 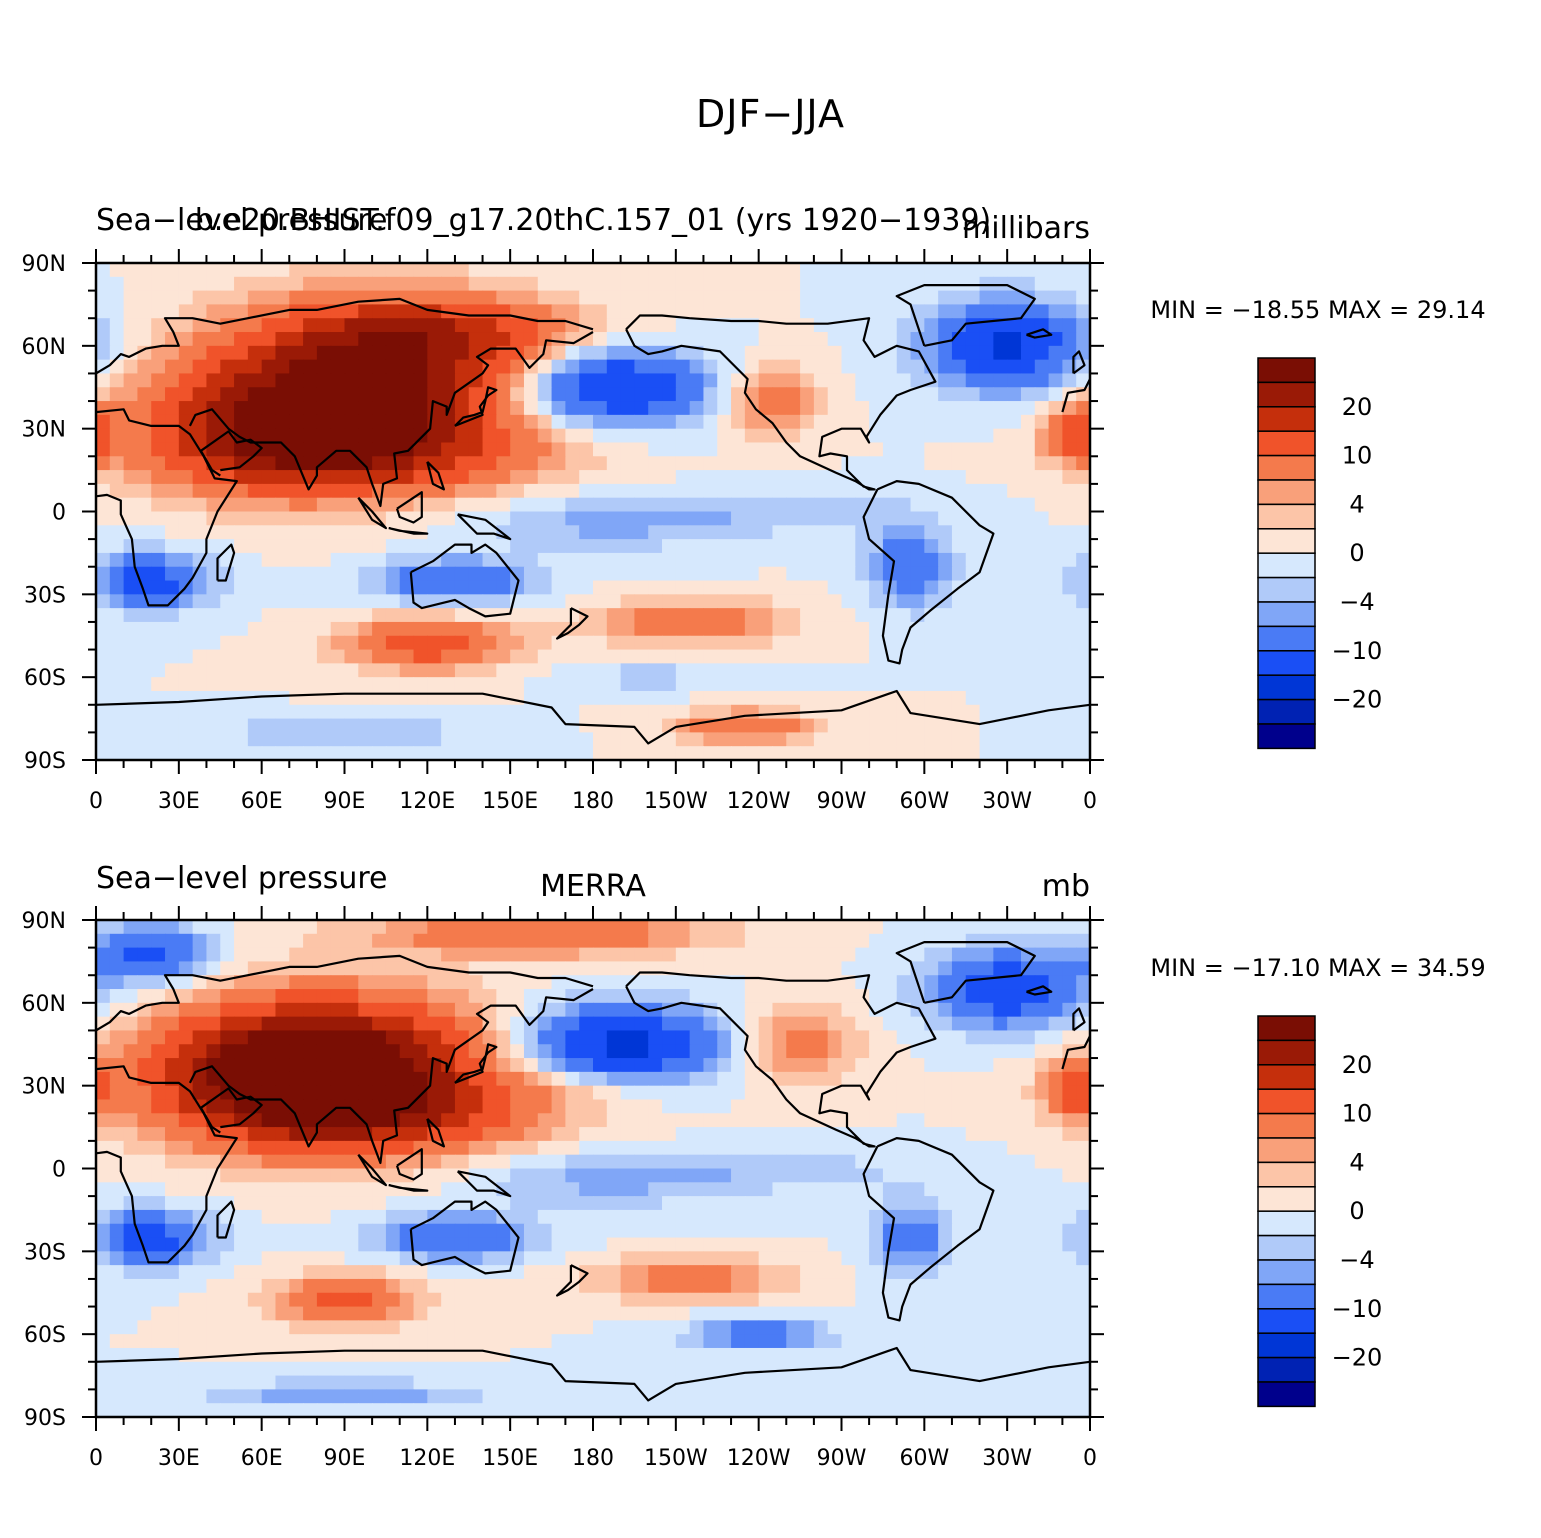 I want to click on coastline, so click(x=391, y=419).